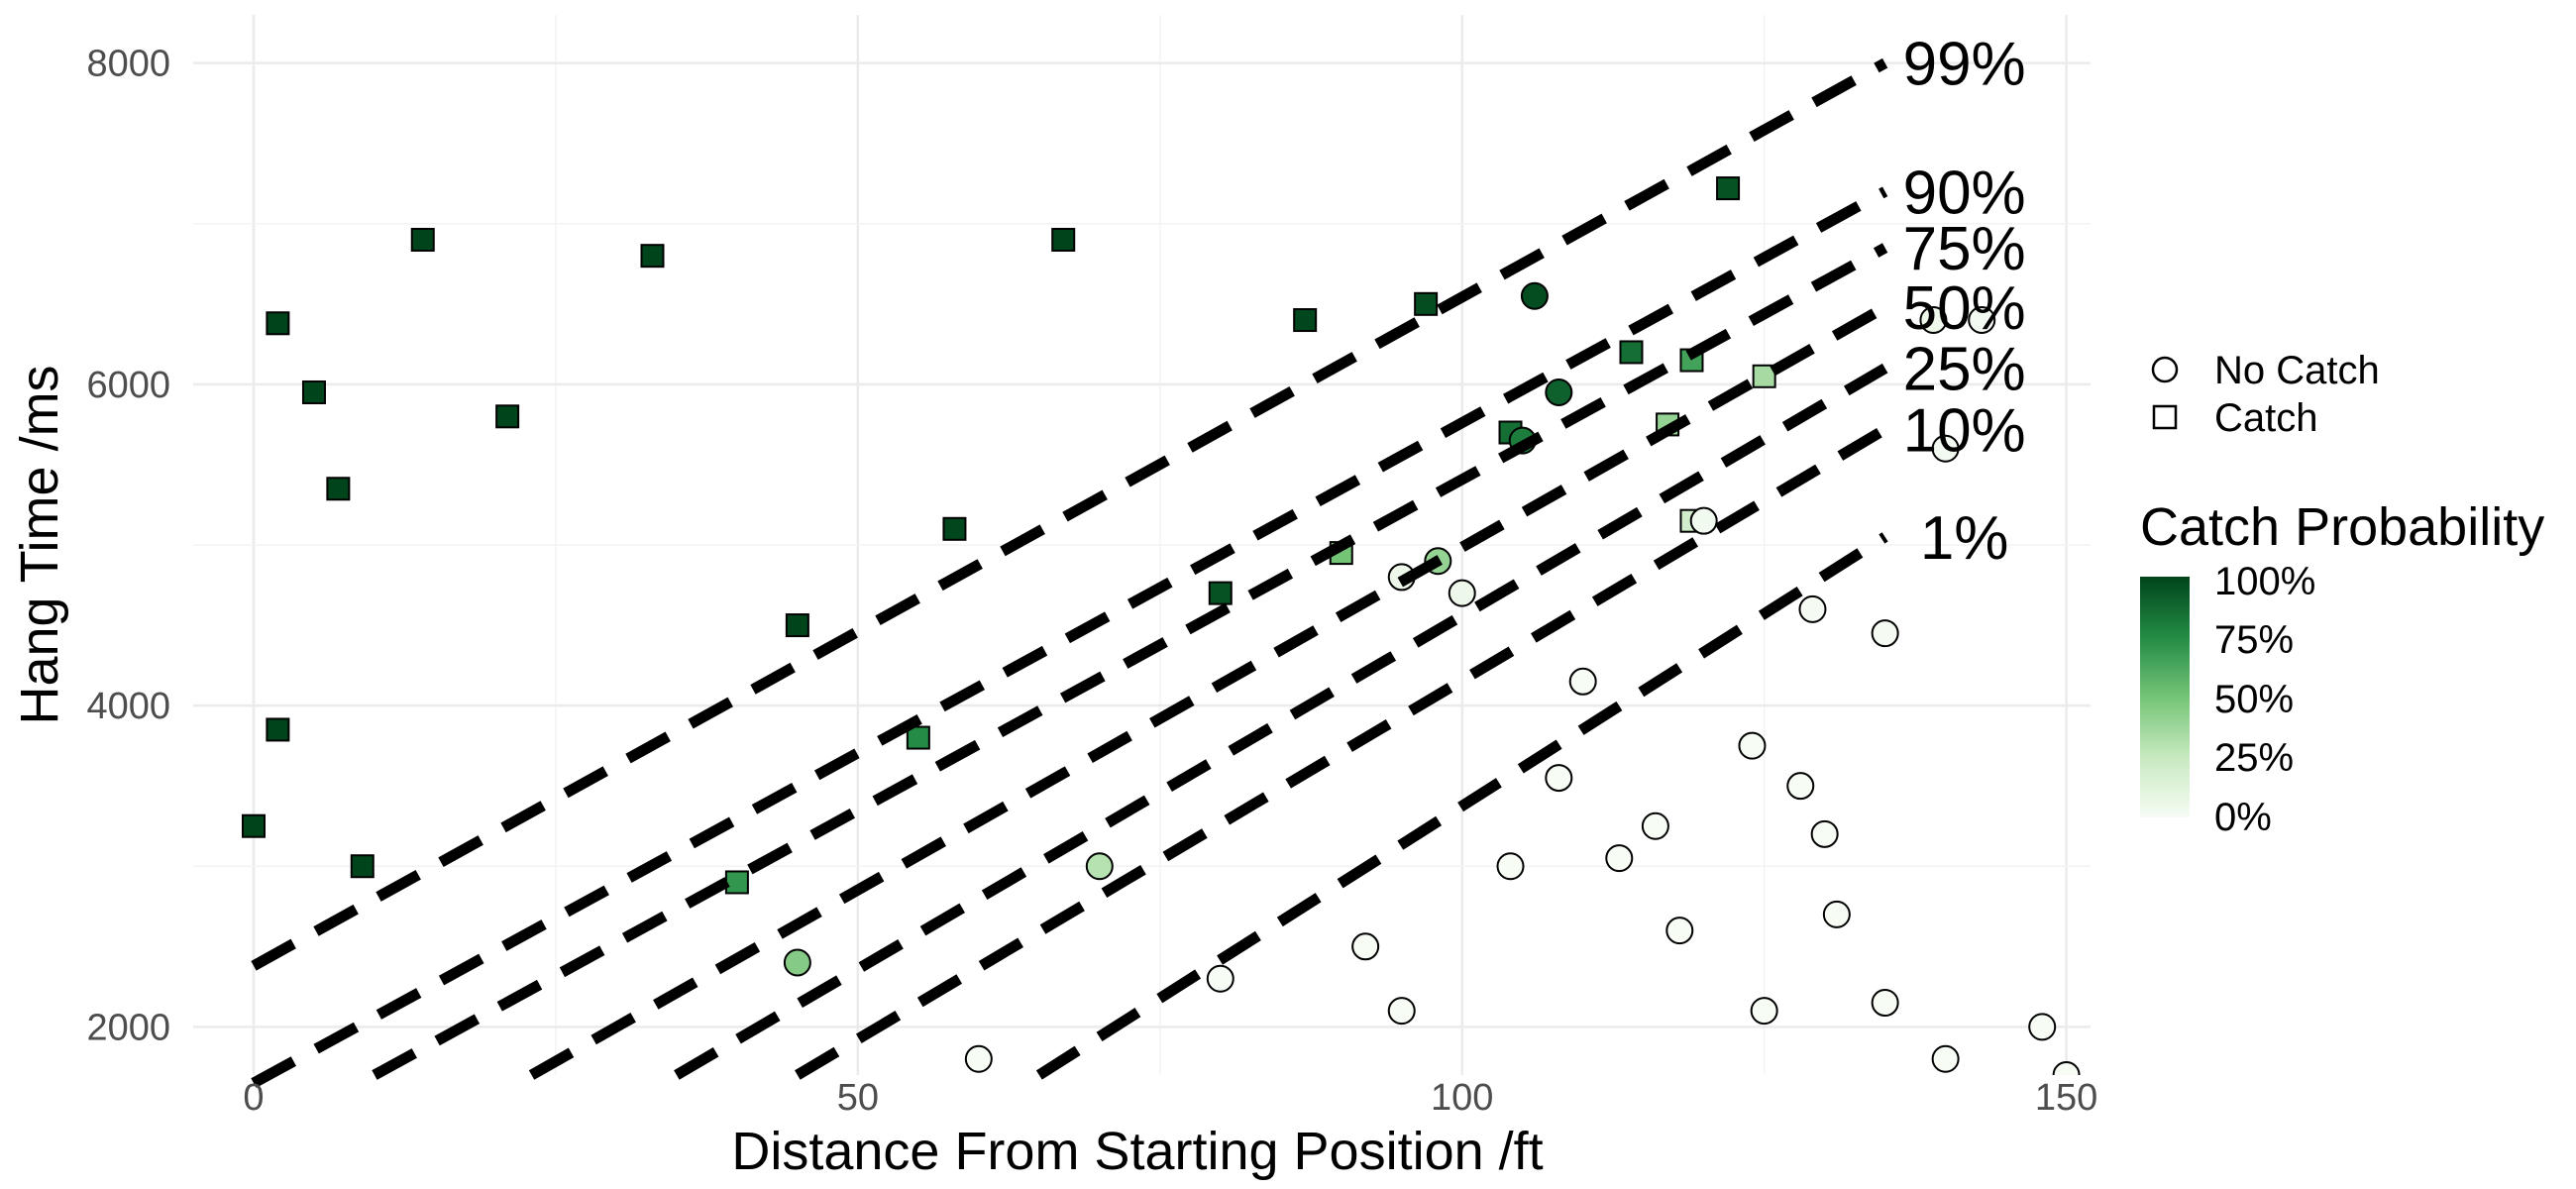 This screenshot has height=1189, width=2576. I want to click on x-axis-title: Distance From Starting Position /ft, so click(1137, 1151).